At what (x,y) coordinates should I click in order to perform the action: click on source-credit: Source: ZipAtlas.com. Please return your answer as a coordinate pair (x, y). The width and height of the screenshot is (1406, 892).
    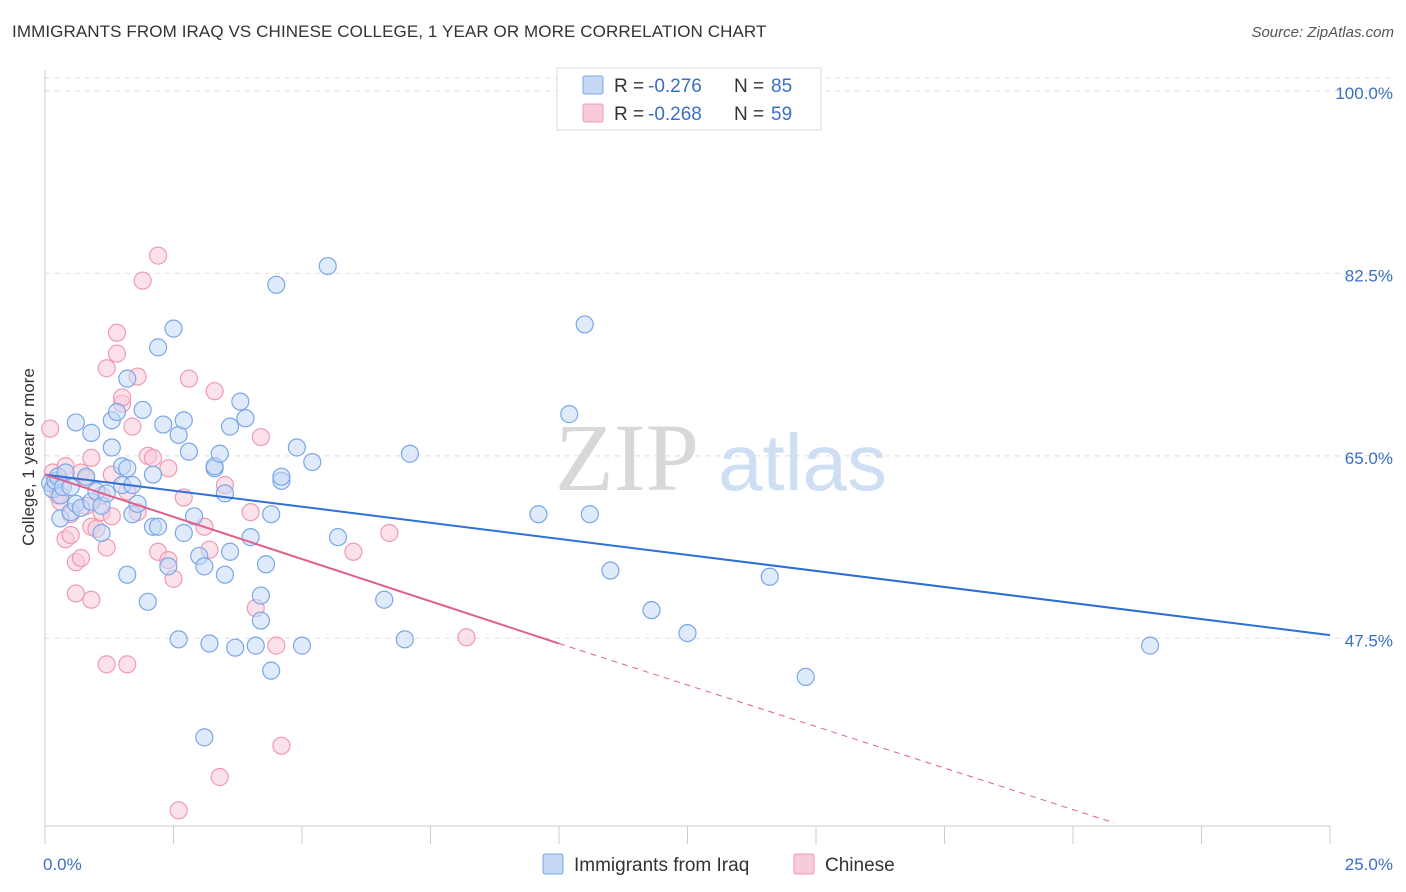
    Looking at the image, I should click on (1322, 32).